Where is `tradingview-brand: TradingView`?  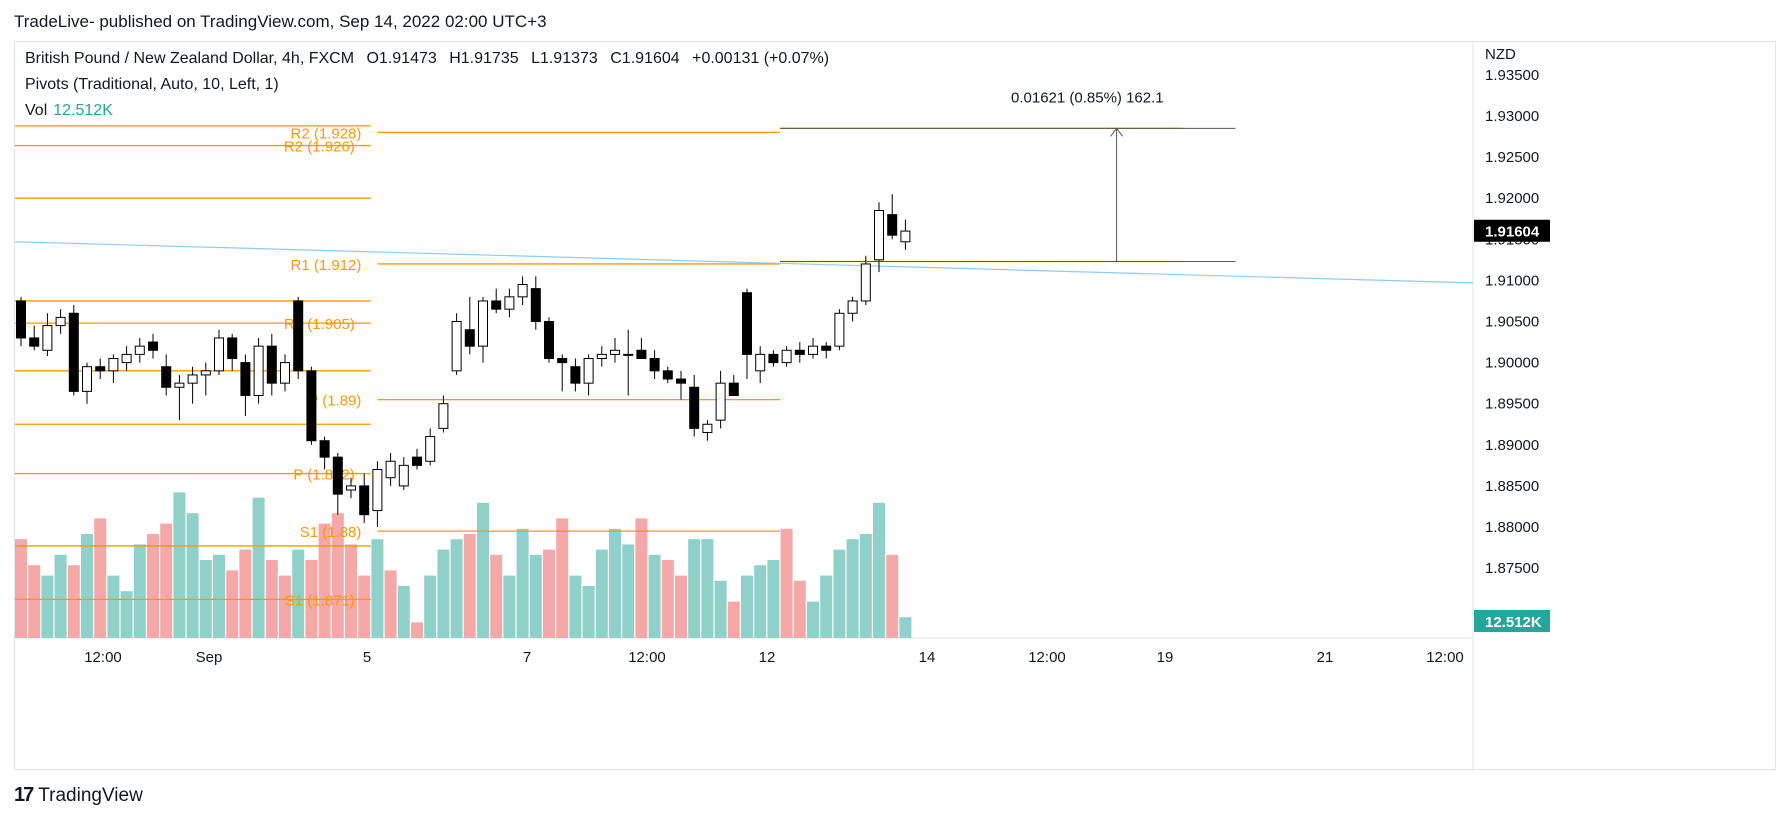
tradingview-brand: TradingView is located at coordinates (90, 795).